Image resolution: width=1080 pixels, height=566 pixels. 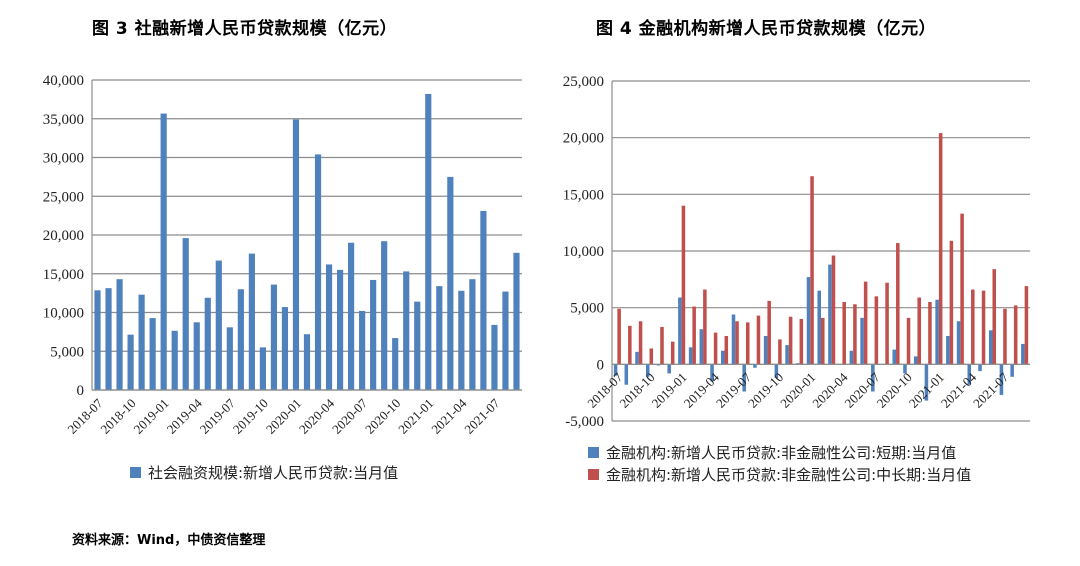 What do you see at coordinates (583, 139) in the screenshot?
I see `y-tick-label: 20,000` at bounding box center [583, 139].